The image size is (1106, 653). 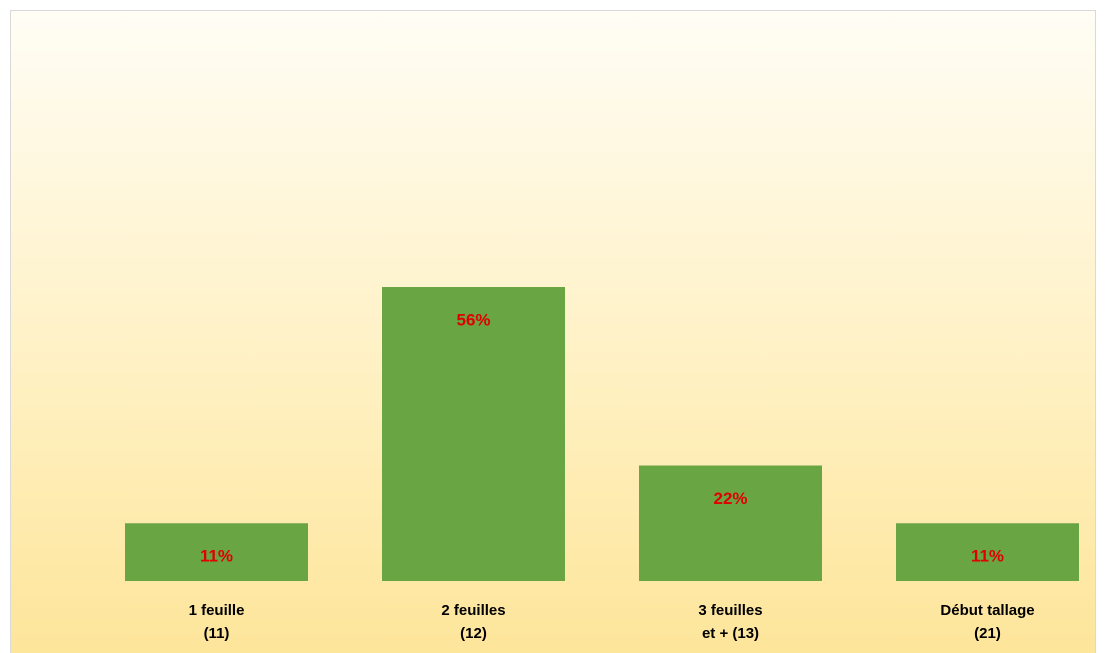 I want to click on data-label: 56%, so click(x=473, y=319).